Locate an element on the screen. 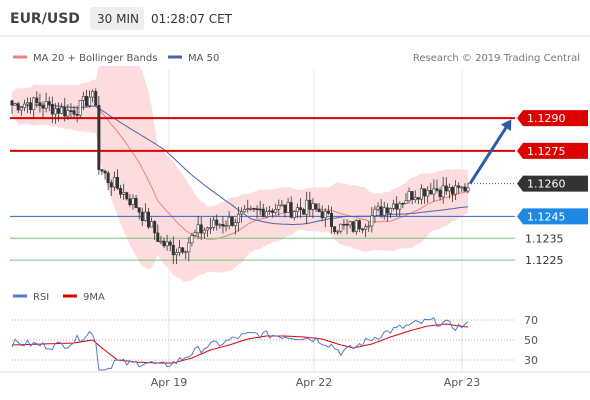 This screenshot has width=590, height=400. timeframe-badge is located at coordinates (117, 18).